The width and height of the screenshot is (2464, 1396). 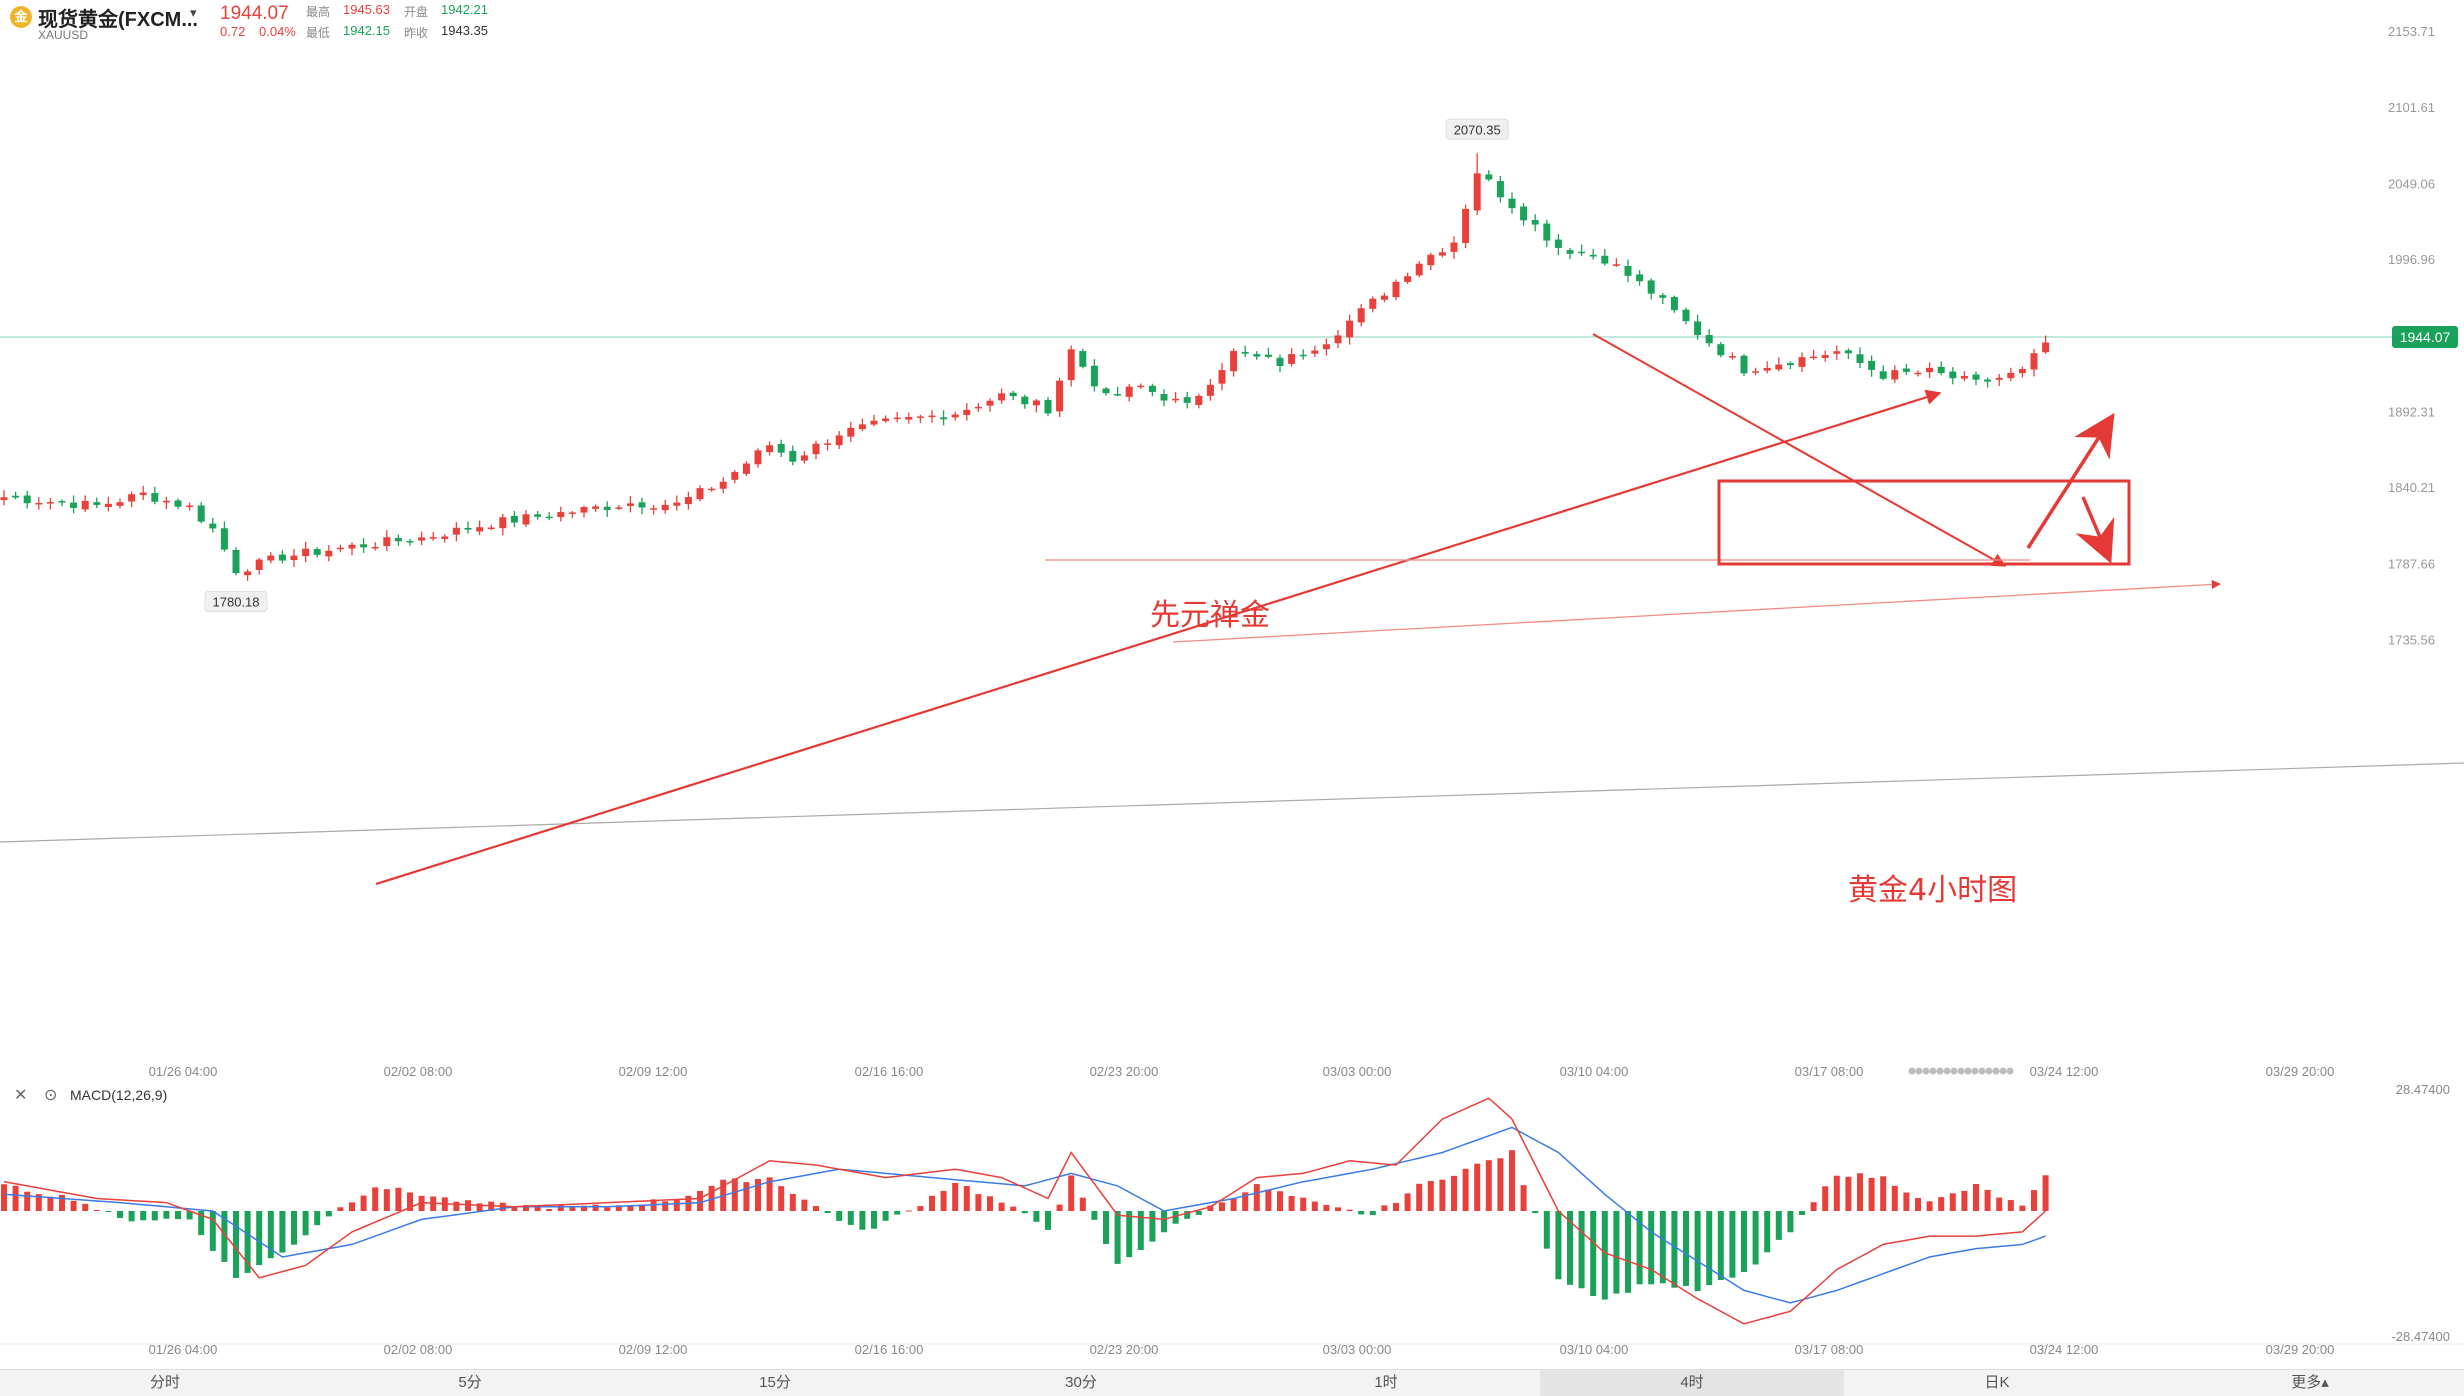 I want to click on y-tick-label: 2101.61, so click(x=2411, y=107).